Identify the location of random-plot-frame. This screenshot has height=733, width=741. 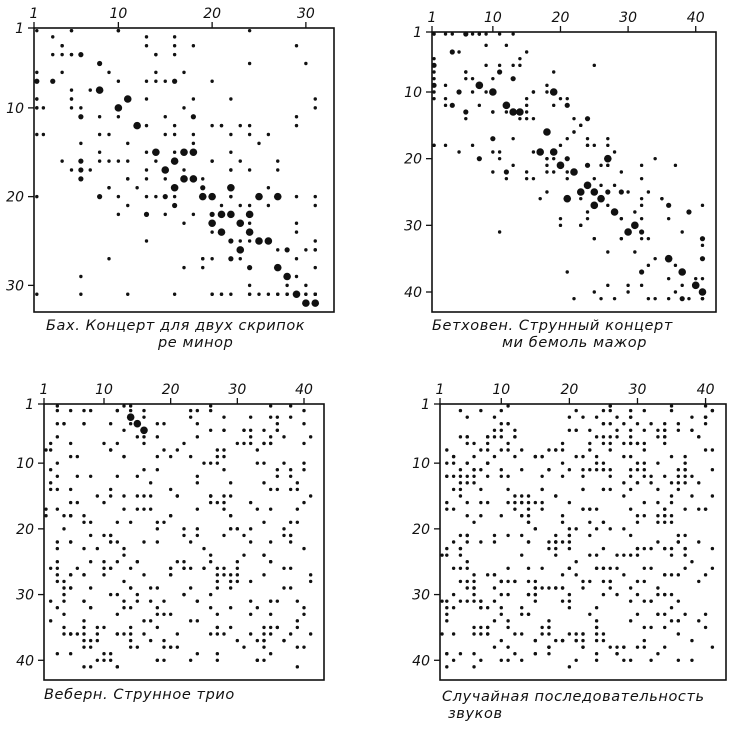
(583, 542).